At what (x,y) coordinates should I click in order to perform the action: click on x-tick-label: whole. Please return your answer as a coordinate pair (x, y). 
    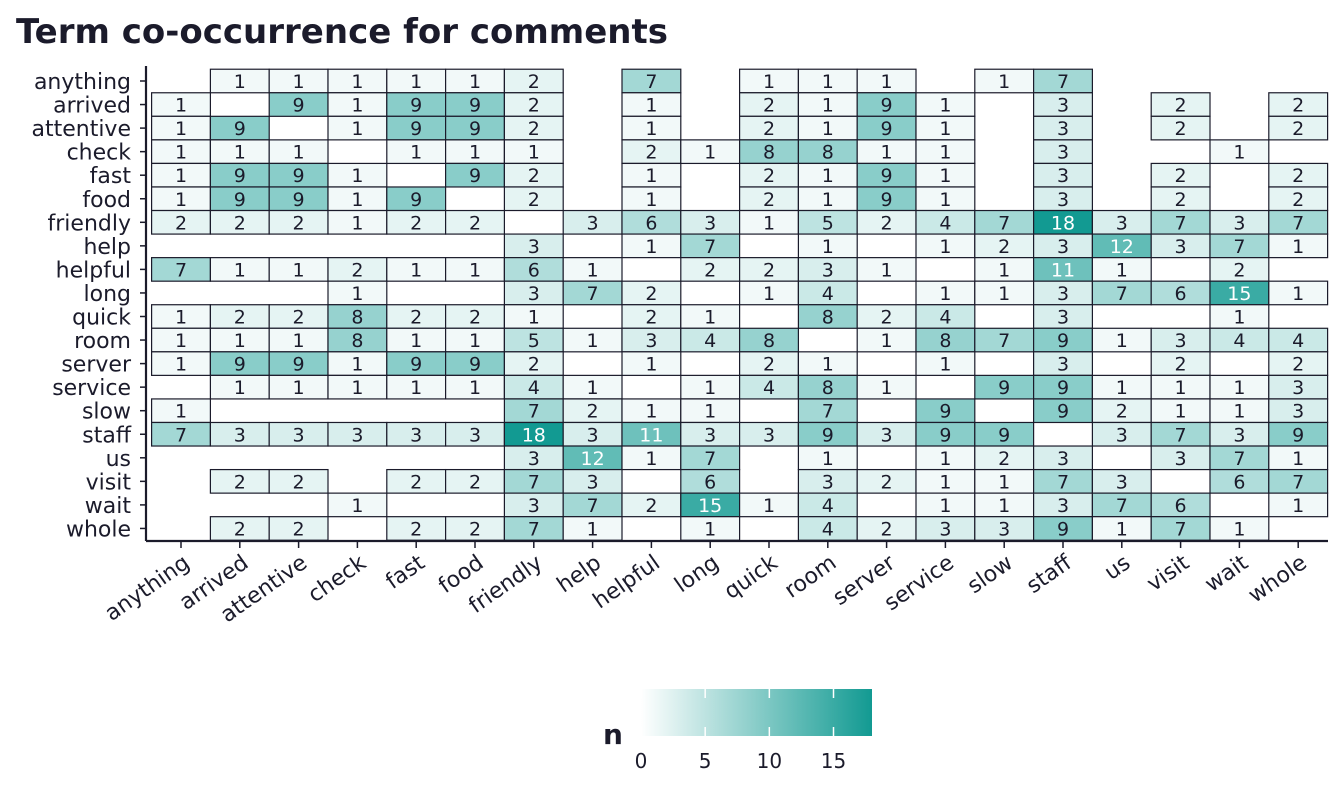
    Looking at the image, I should click on (1278, 579).